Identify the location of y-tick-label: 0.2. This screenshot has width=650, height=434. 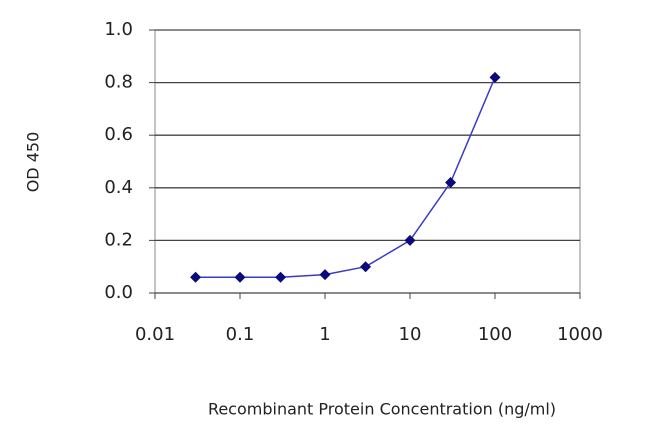
(118, 239).